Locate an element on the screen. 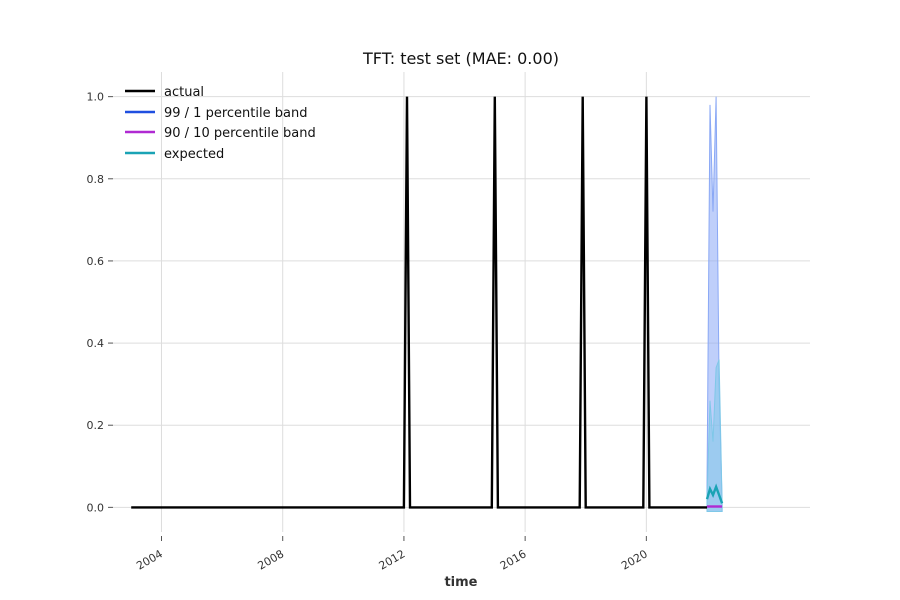  y-tick-label: 0.8 is located at coordinates (96, 179).